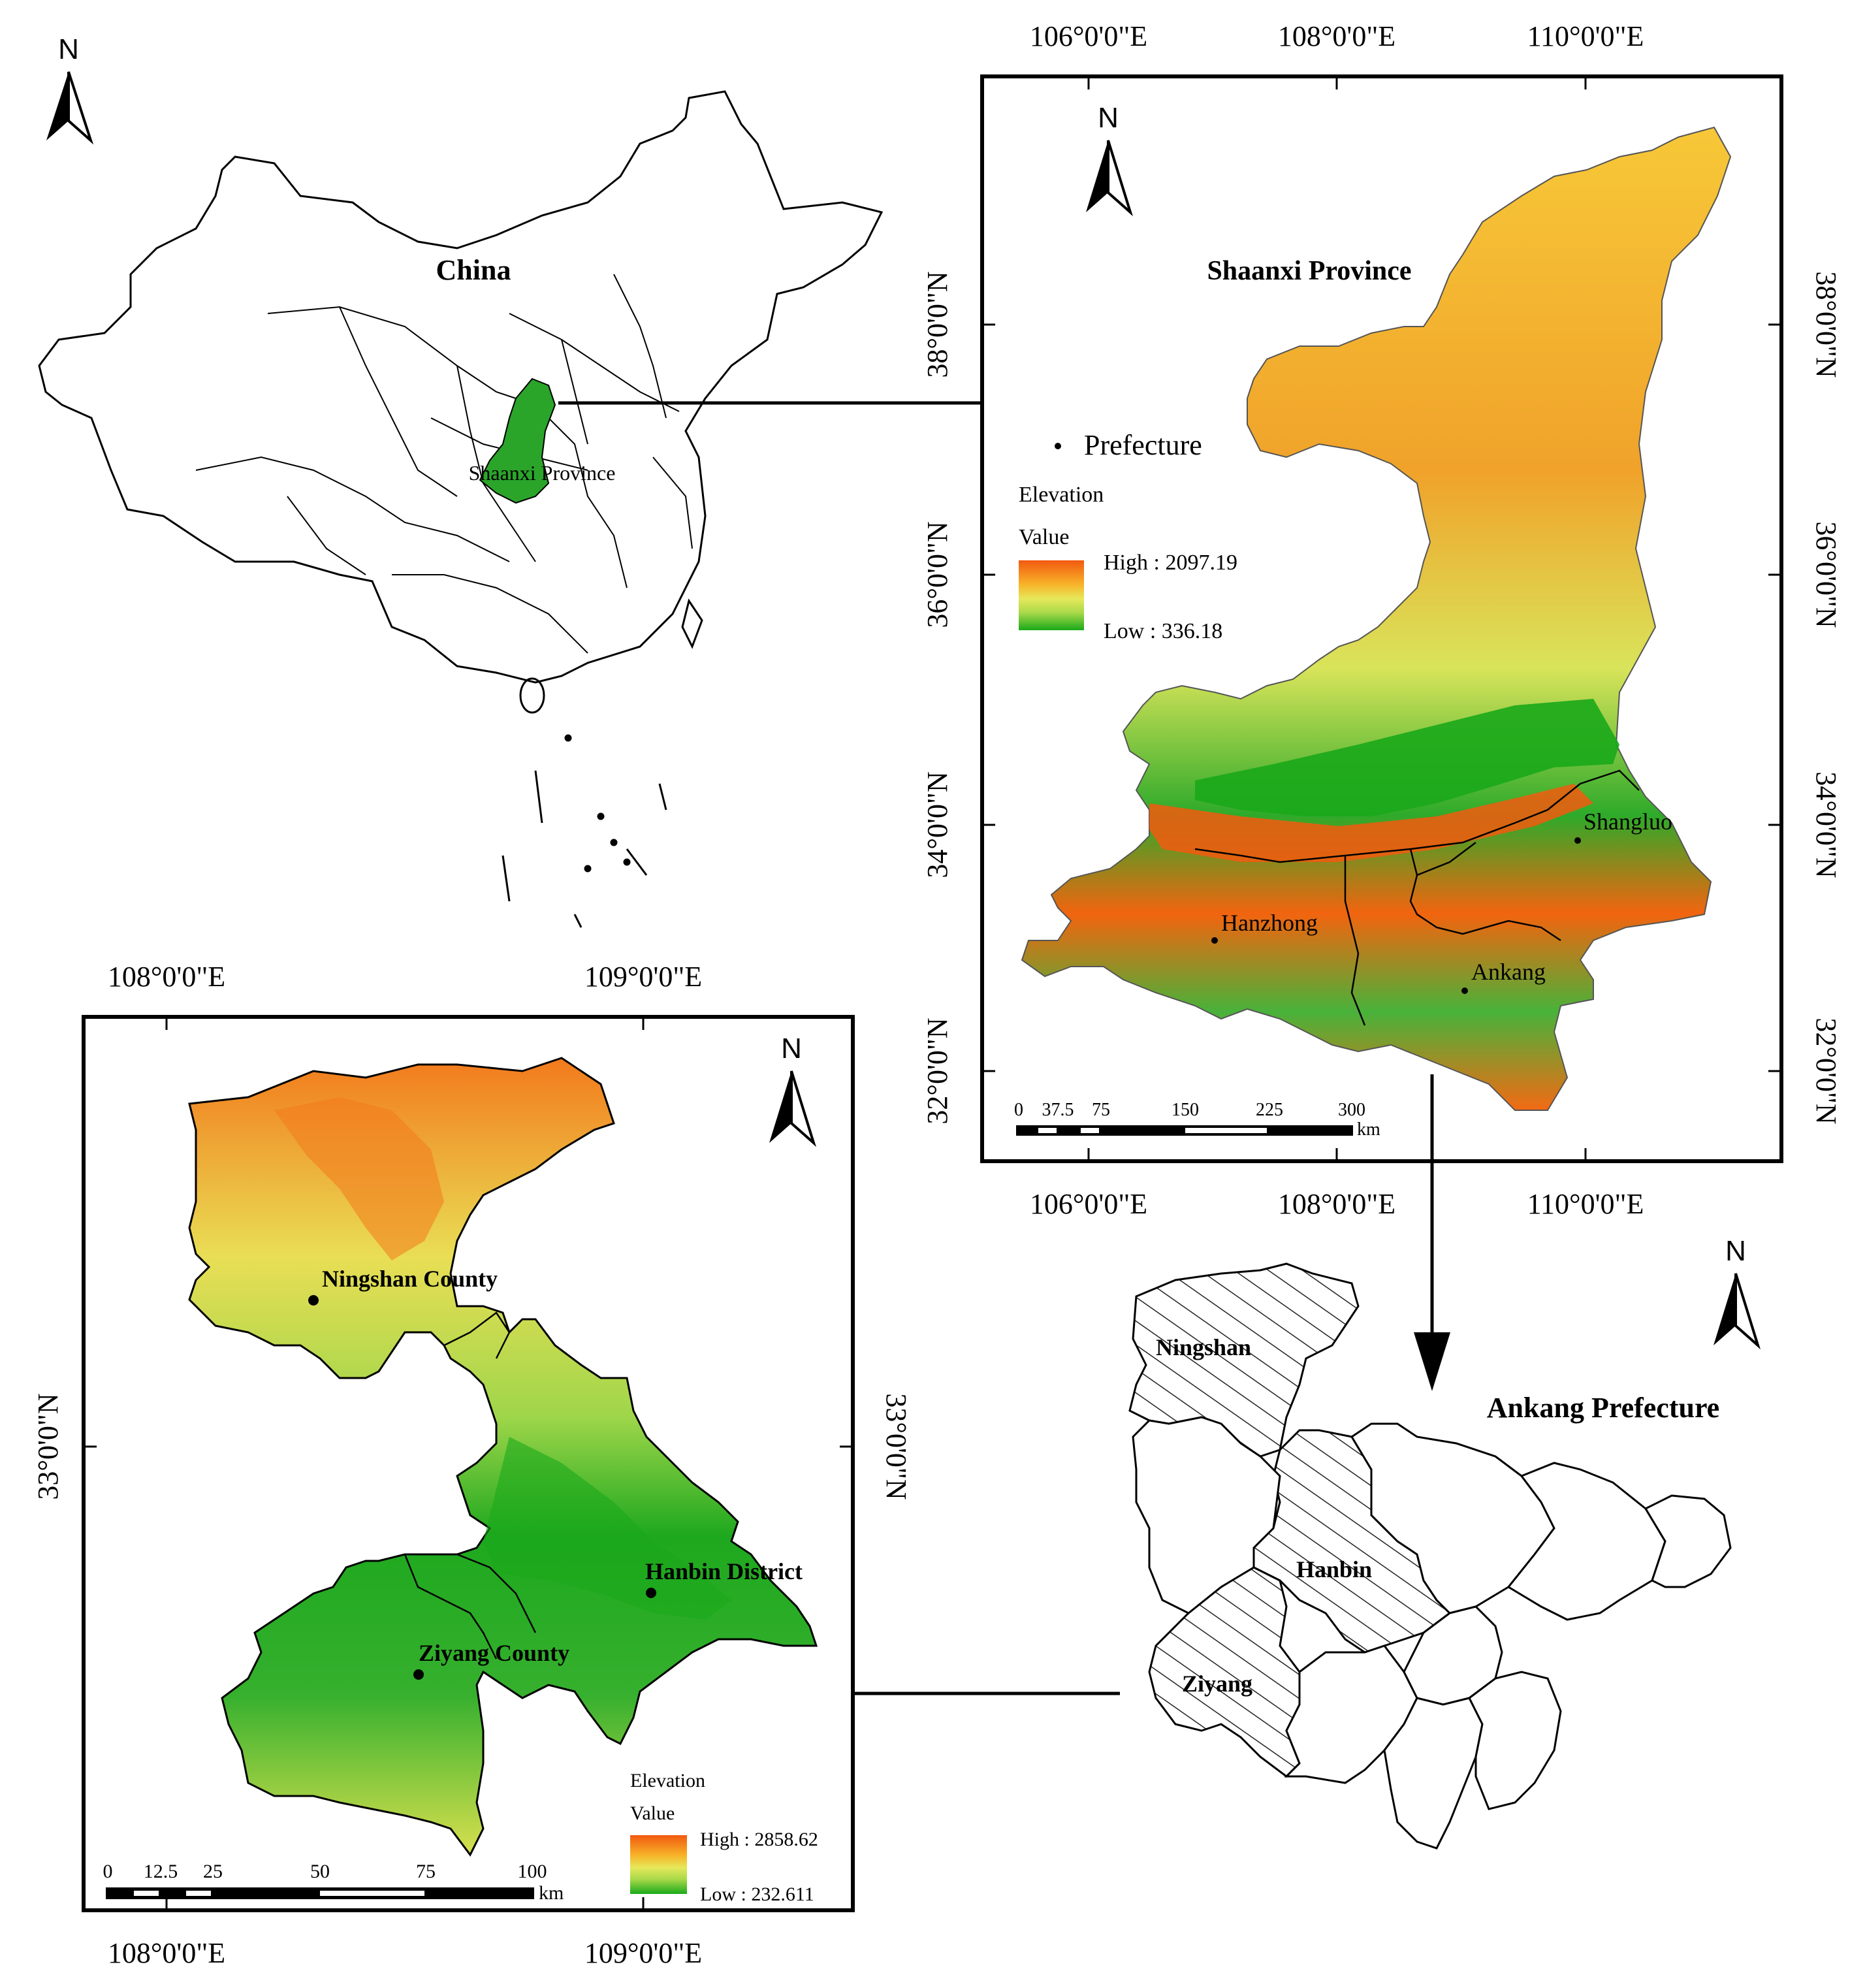  What do you see at coordinates (213, 1871) in the screenshot?
I see `svg-text: 25` at bounding box center [213, 1871].